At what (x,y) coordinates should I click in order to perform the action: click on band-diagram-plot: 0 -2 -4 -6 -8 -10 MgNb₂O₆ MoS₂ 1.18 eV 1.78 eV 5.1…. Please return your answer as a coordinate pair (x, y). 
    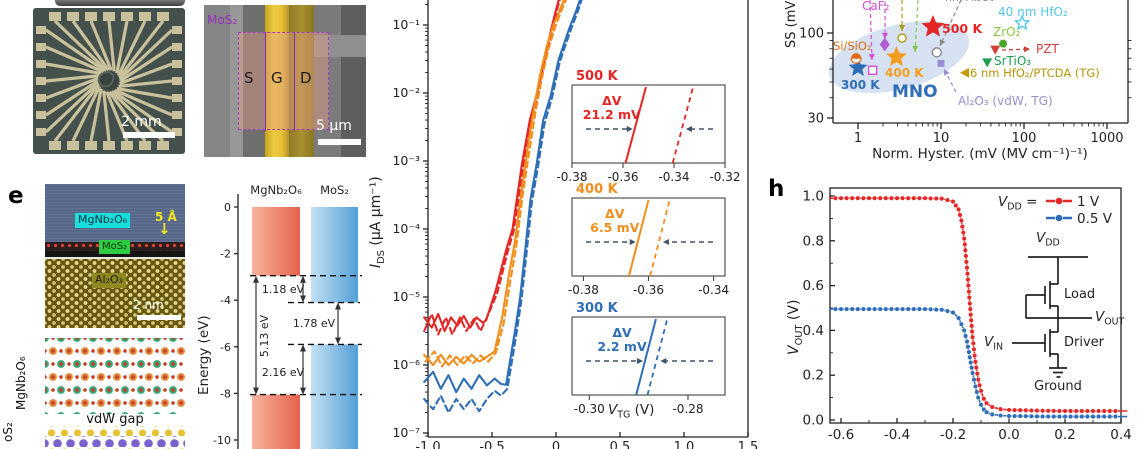
    Looking at the image, I should click on (287, 316).